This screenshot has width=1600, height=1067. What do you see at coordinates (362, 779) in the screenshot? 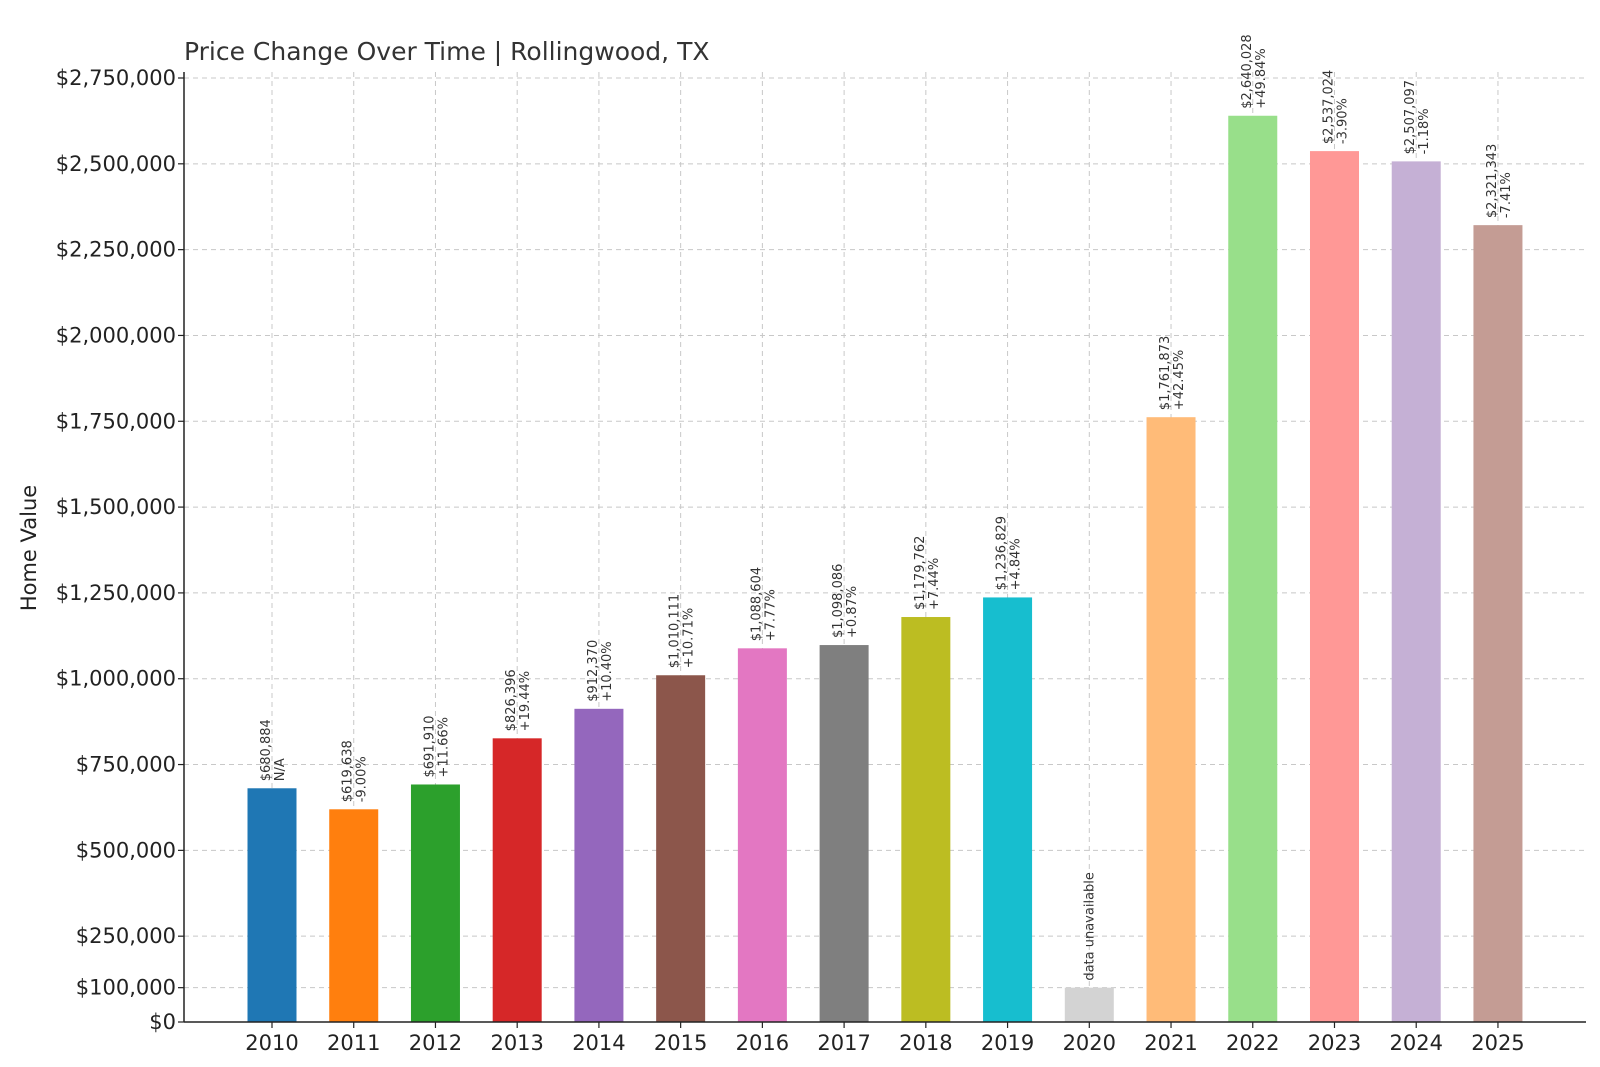
I see `change-label: -9.00%` at bounding box center [362, 779].